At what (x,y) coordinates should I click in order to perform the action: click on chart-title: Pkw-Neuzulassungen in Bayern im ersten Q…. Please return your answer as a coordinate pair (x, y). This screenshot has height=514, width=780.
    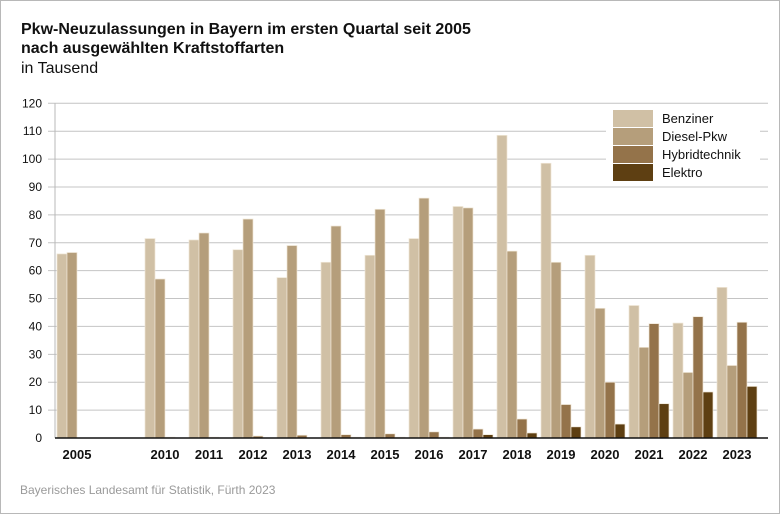
    Looking at the image, I should click on (246, 29).